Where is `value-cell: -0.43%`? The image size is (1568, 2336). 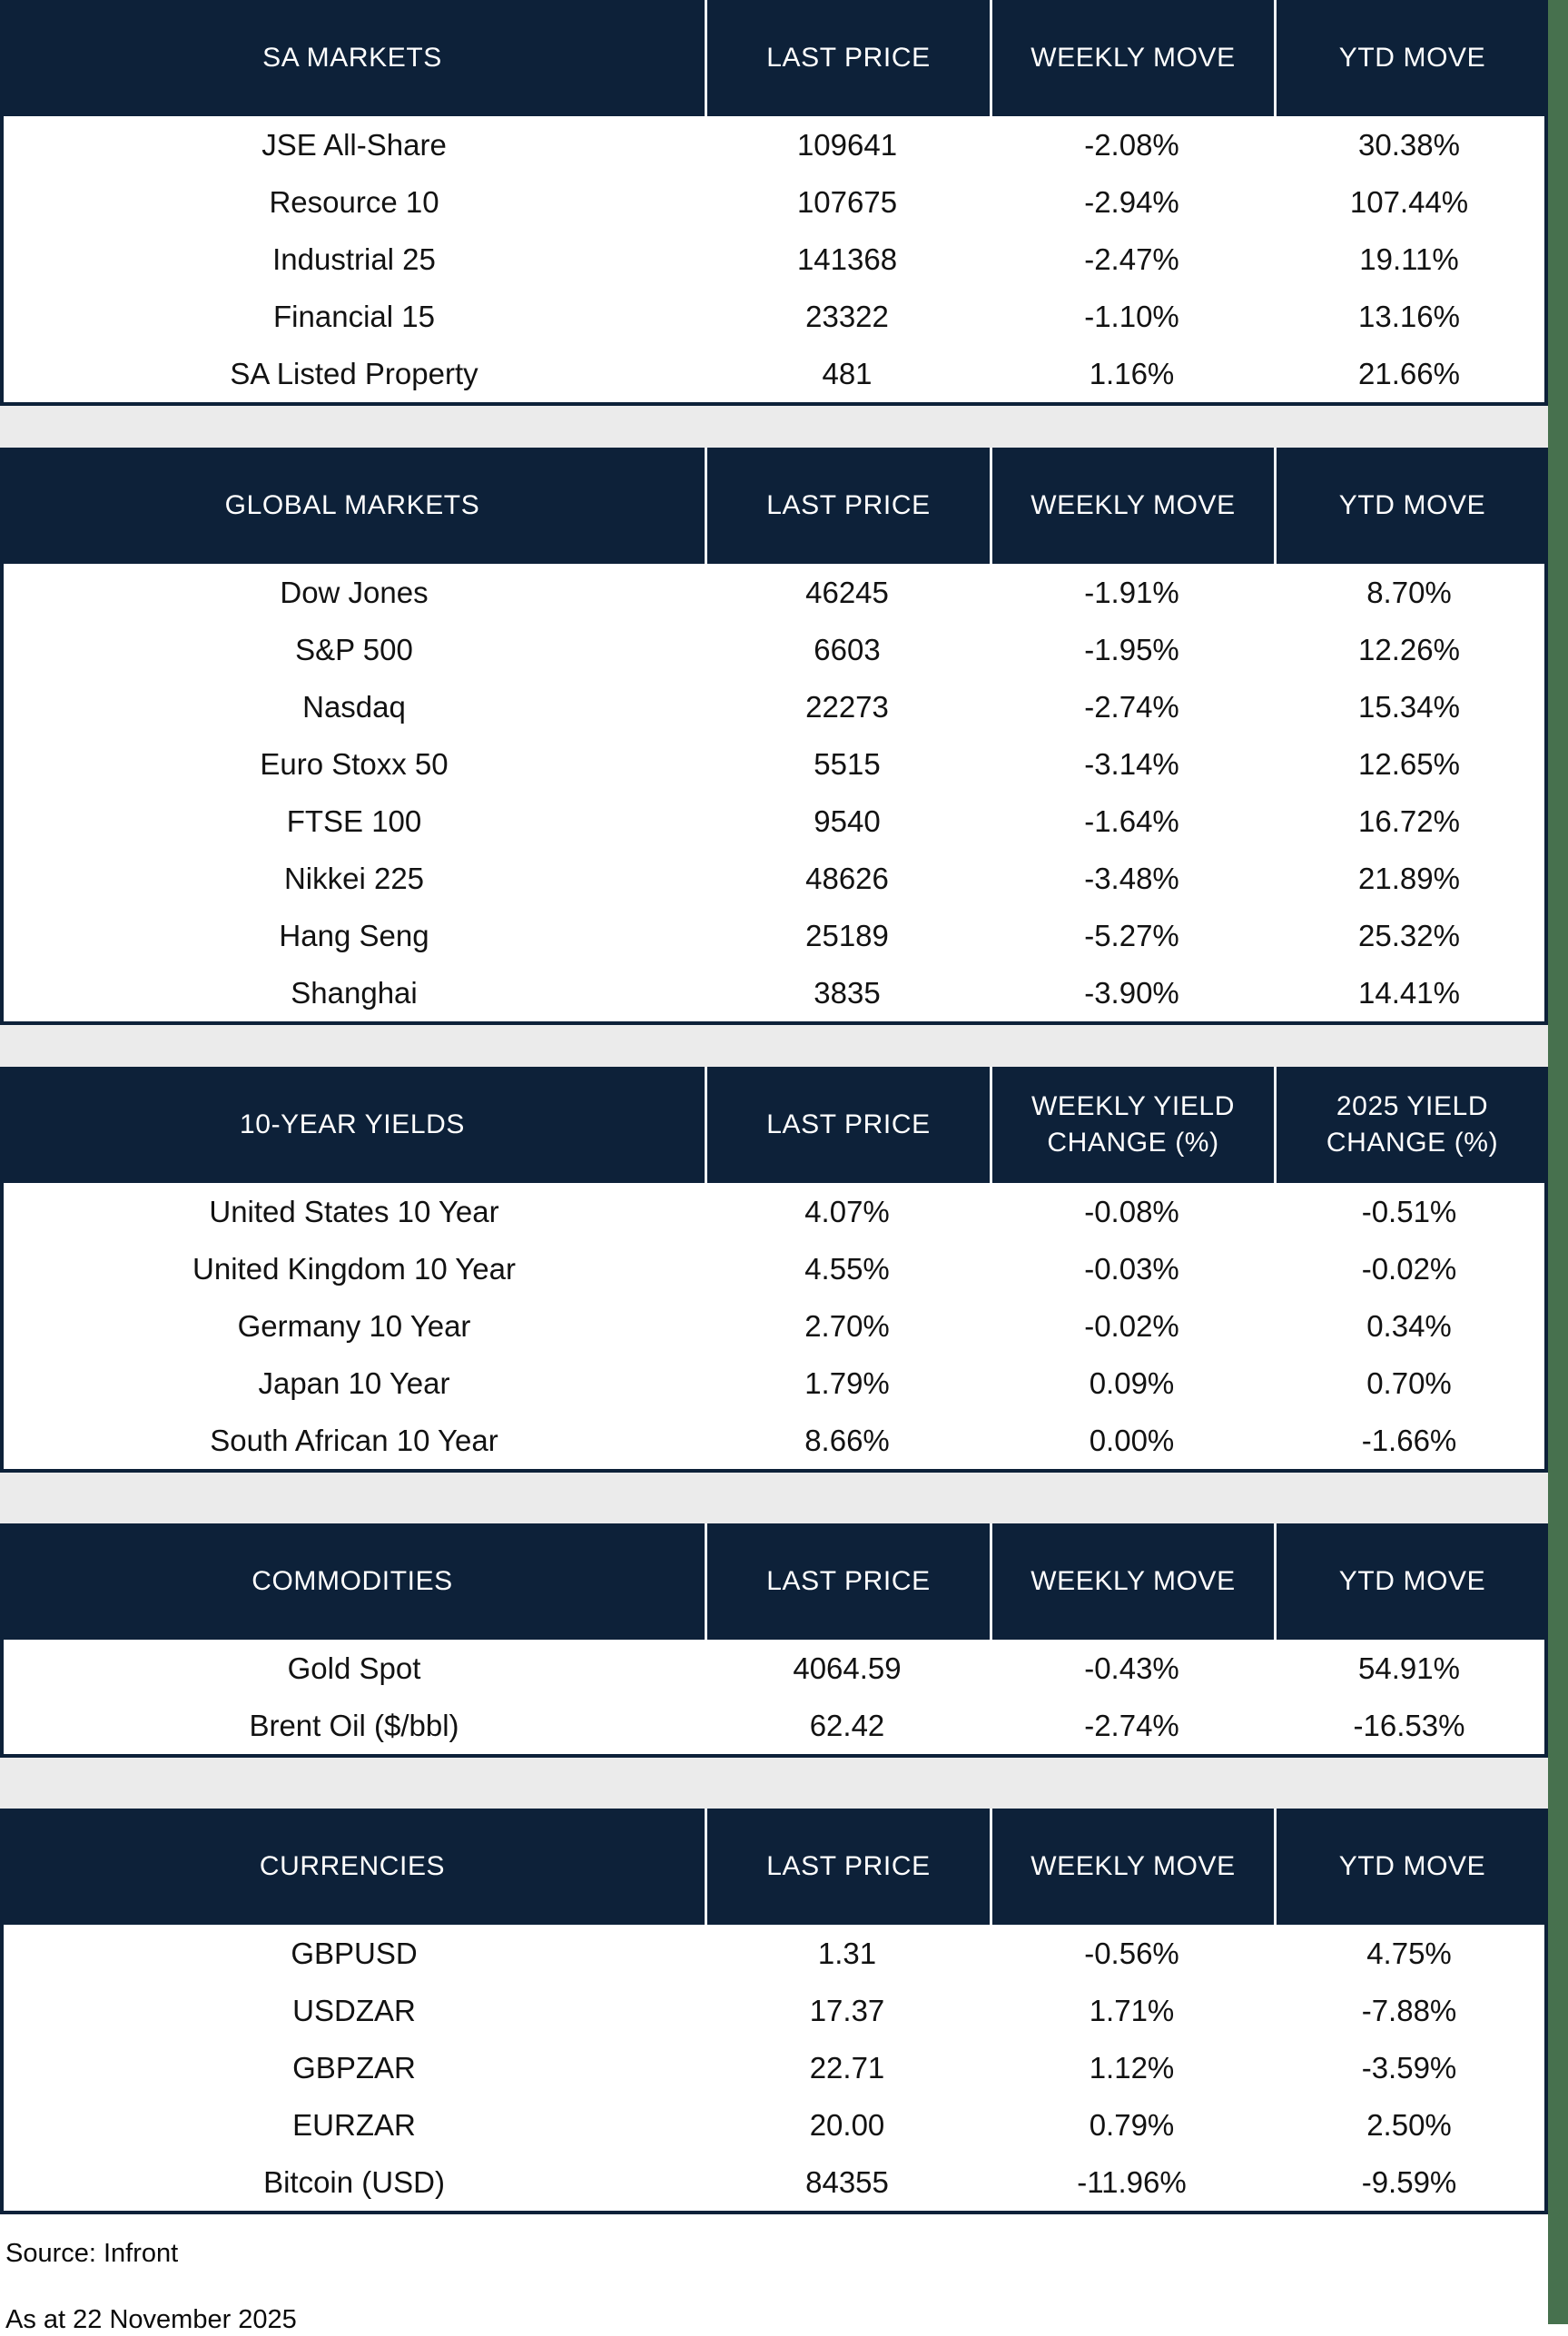
value-cell: -0.43% is located at coordinates (1132, 1668).